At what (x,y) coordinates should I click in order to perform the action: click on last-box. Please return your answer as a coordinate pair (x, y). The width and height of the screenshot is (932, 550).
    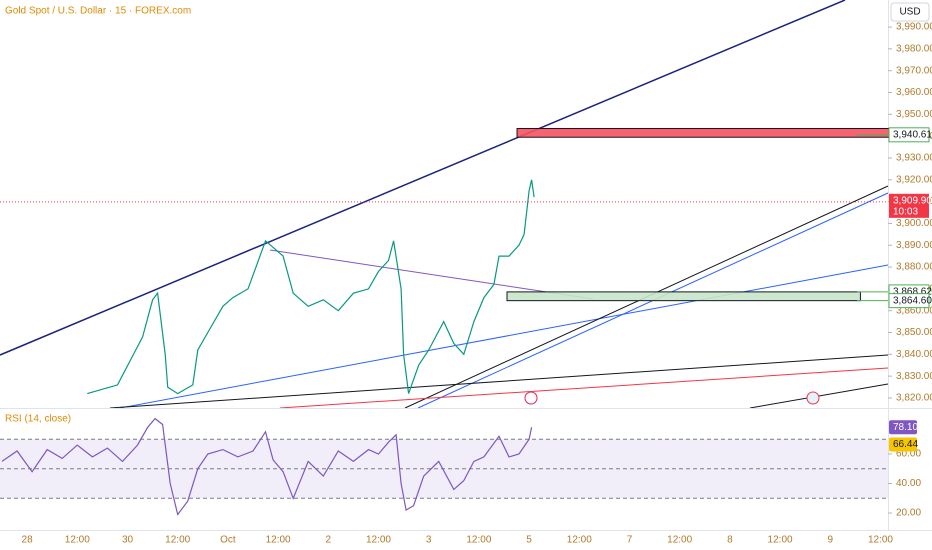
    Looking at the image, I should click on (903, 427).